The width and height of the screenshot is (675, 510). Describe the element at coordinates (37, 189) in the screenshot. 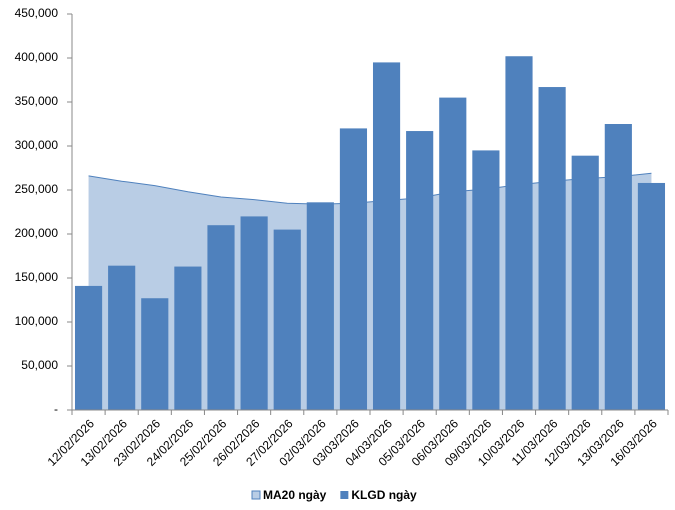

I see `y-tick-label: 250,000` at that location.